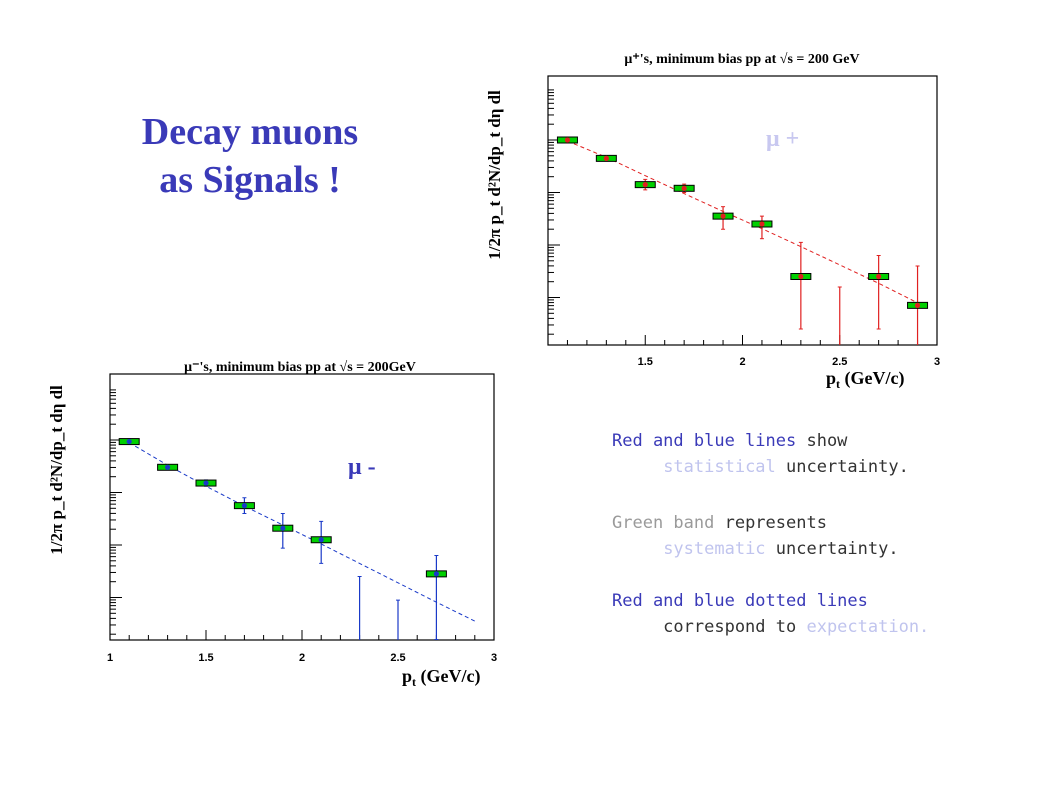  I want to click on title-line-2: as Signals !, so click(250, 180).